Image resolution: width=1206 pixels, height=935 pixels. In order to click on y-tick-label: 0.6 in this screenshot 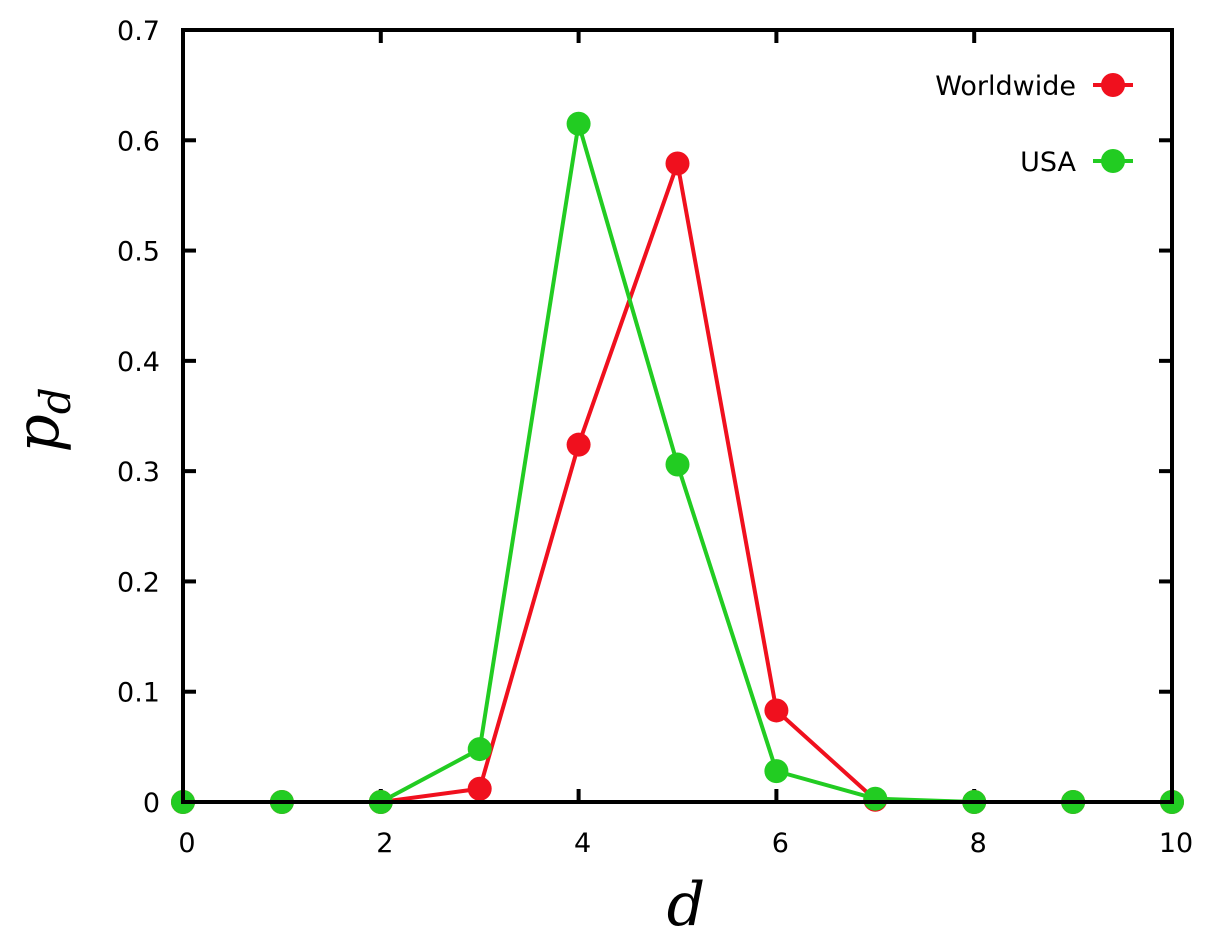, I will do `click(138, 141)`.